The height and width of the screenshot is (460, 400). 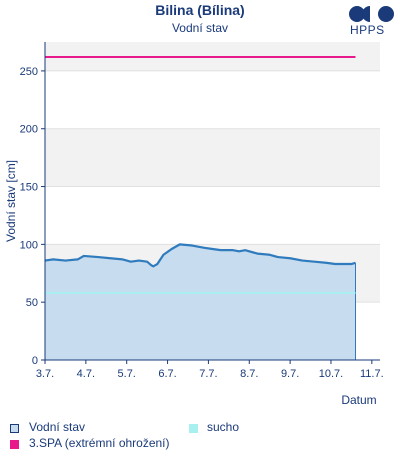 What do you see at coordinates (127, 374) in the screenshot?
I see `x-tick-label: 5.7.` at bounding box center [127, 374].